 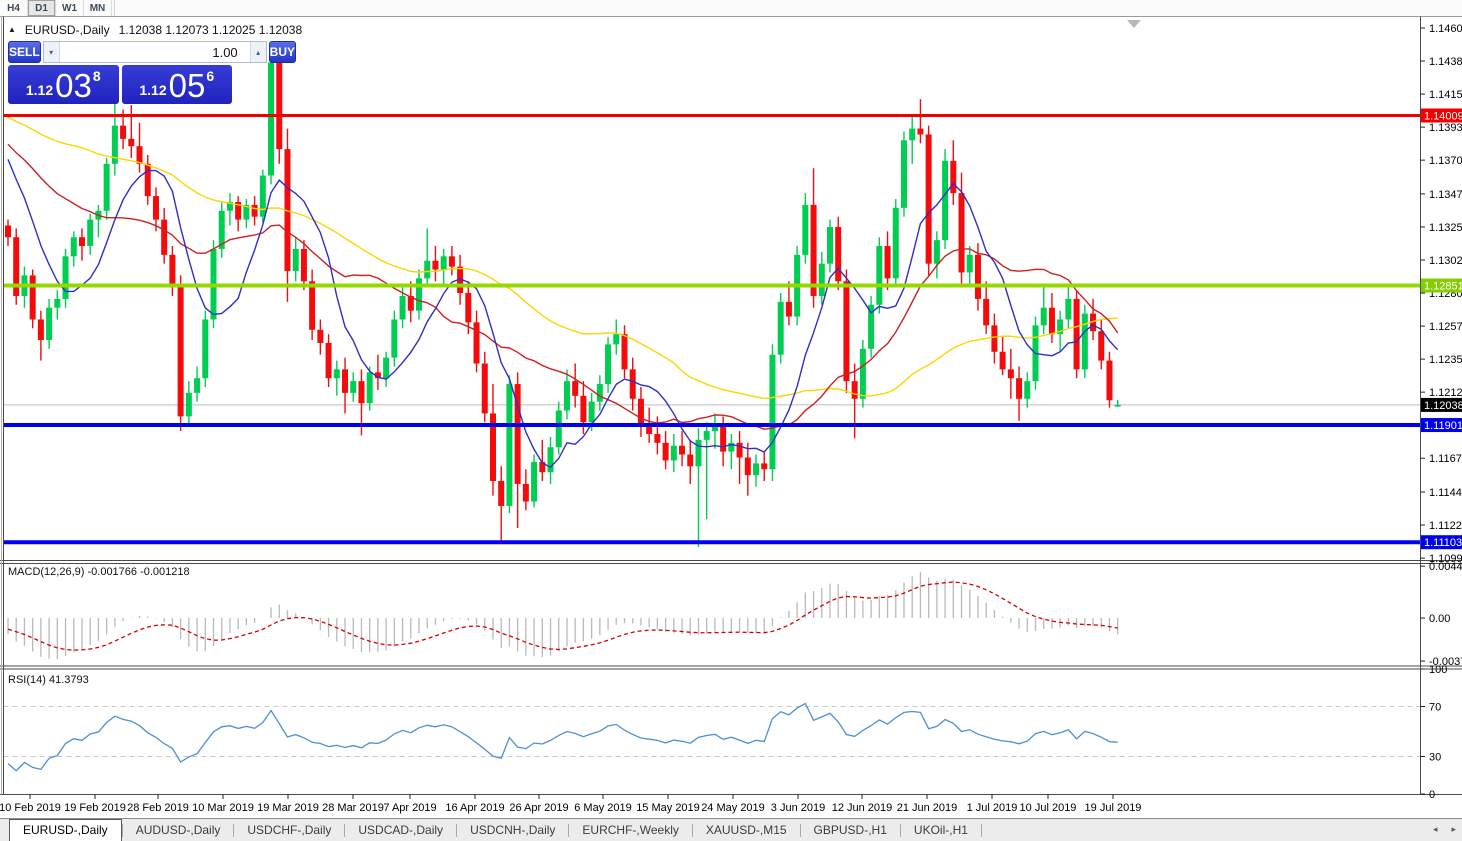 What do you see at coordinates (210, 76) in the screenshot?
I see `buy-price-pipette: 6` at bounding box center [210, 76].